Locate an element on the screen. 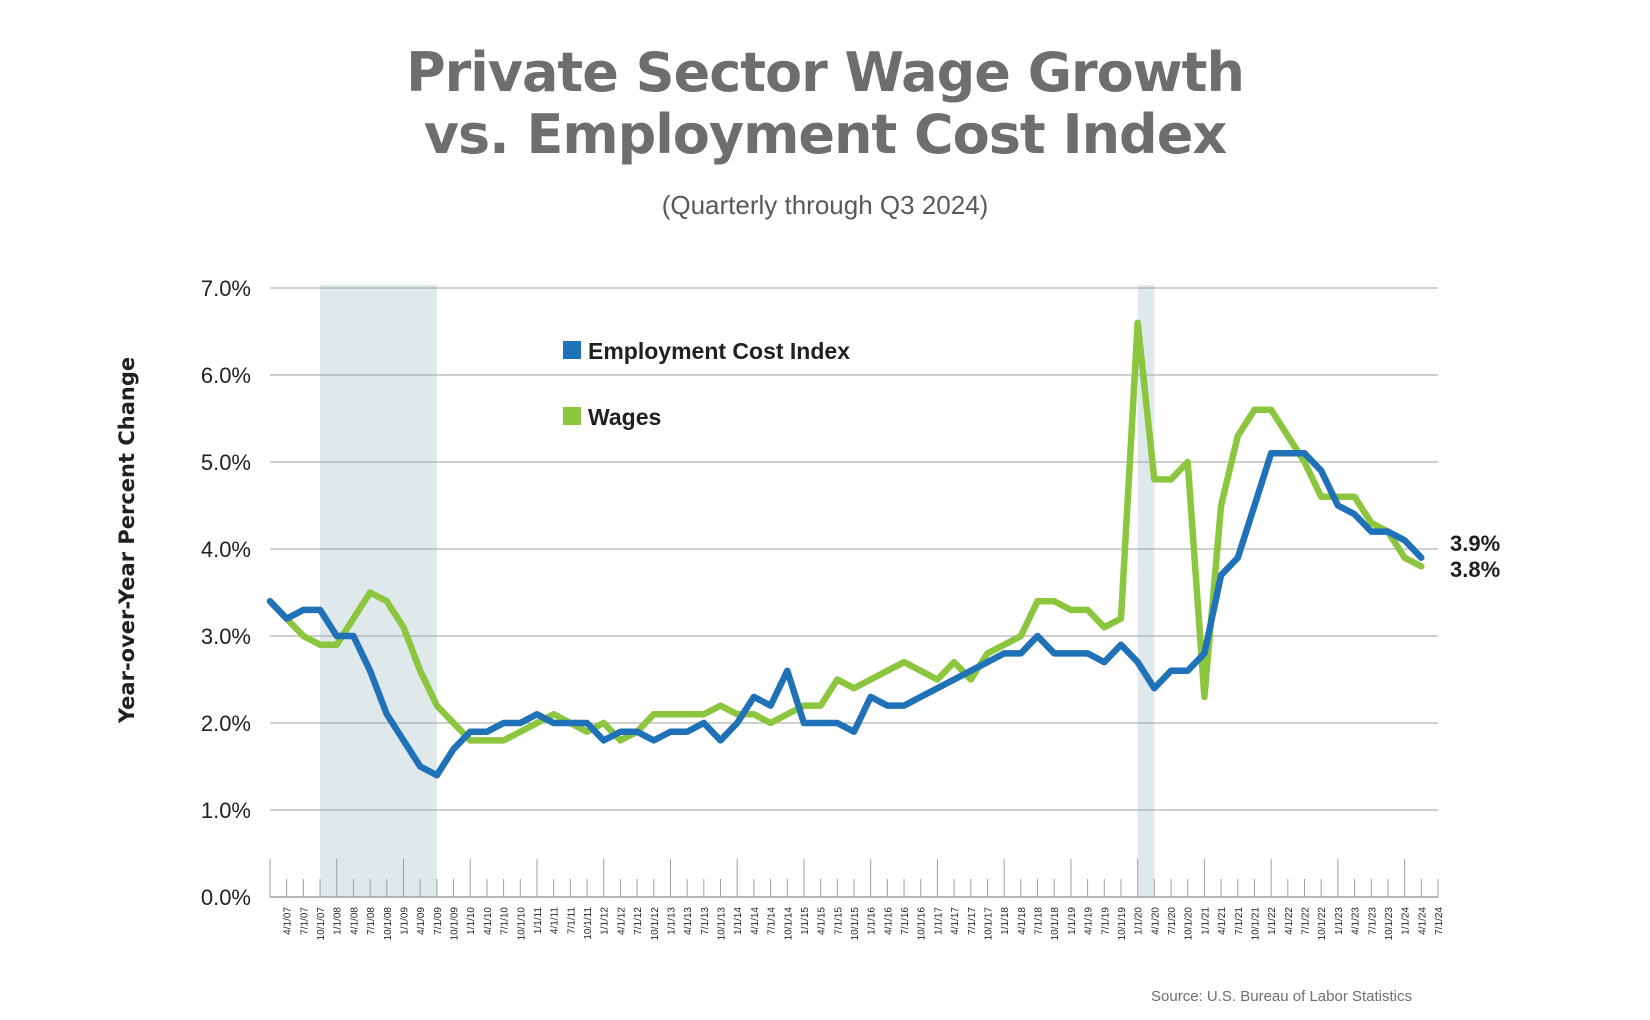 The height and width of the screenshot is (1020, 1650). x-tick-label: 10/1/08 is located at coordinates (388, 924).